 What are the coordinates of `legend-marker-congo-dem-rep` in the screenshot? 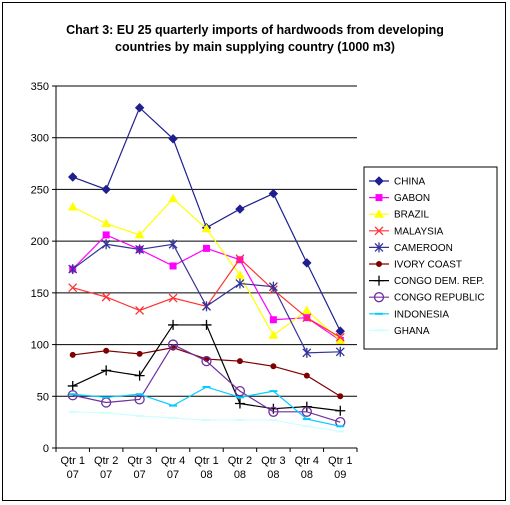 It's located at (379, 280).